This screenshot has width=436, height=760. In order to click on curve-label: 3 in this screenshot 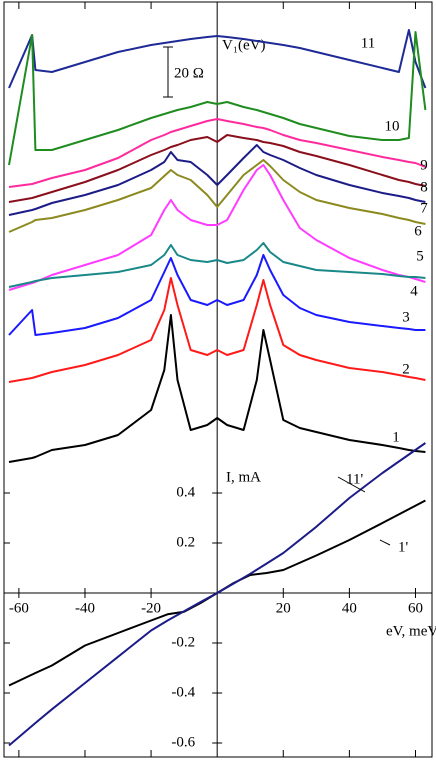, I will do `click(406, 317)`.